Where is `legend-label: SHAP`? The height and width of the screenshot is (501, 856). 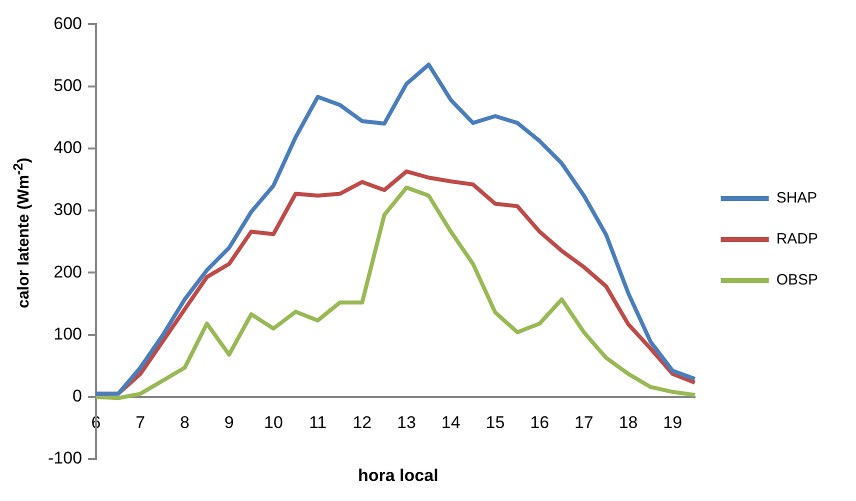
legend-label: SHAP is located at coordinates (797, 198).